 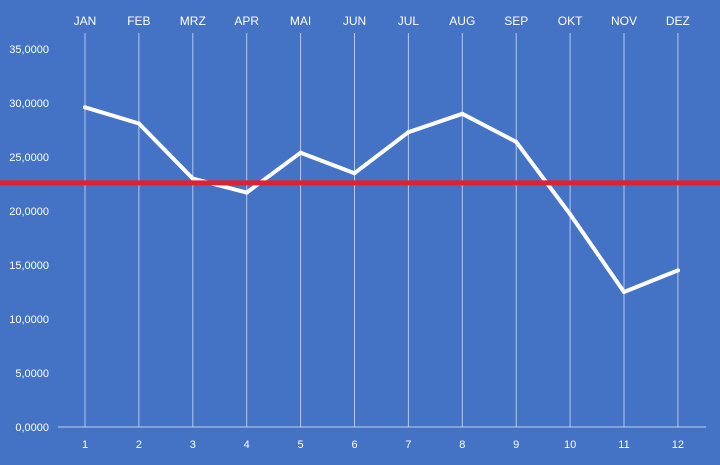 I want to click on month-label: OKT, so click(x=570, y=21).